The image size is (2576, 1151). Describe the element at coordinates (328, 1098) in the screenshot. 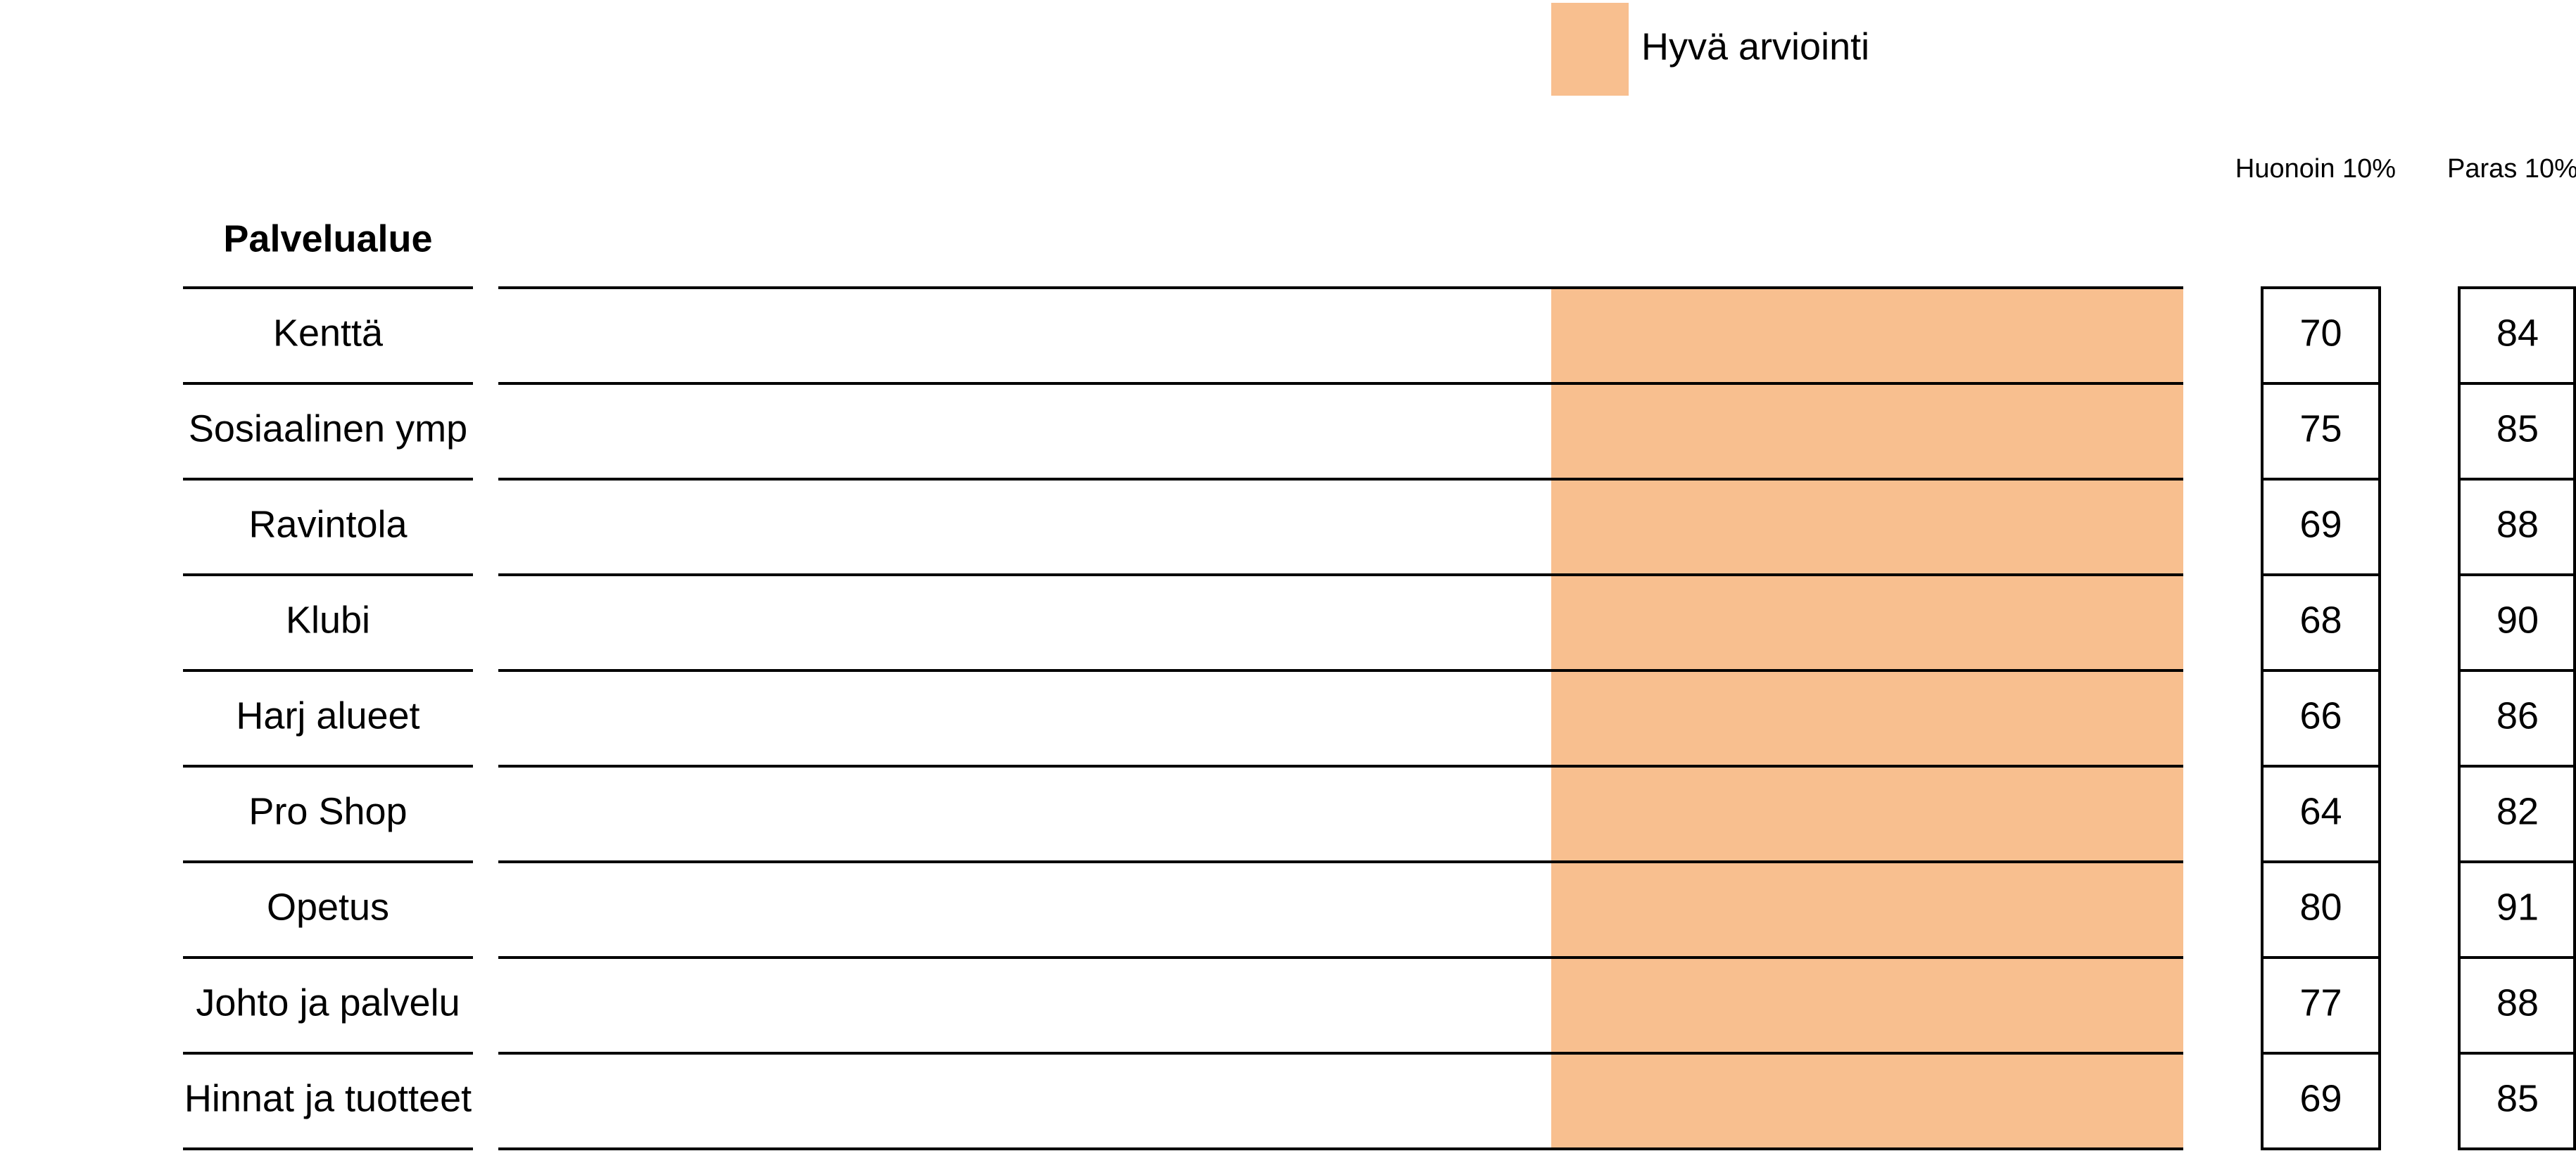

I see `row-label: Hinnat ja tuotteet` at that location.